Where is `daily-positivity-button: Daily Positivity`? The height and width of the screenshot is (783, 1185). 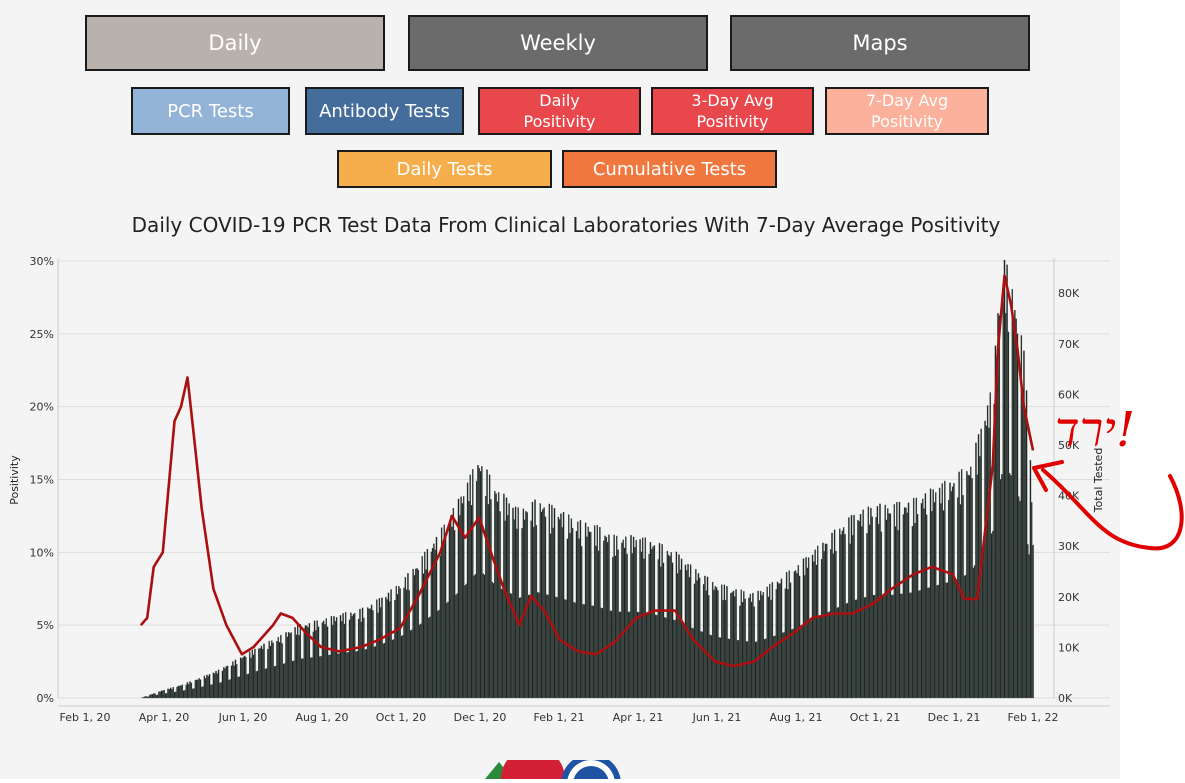
daily-positivity-button: Daily Positivity is located at coordinates (559, 111).